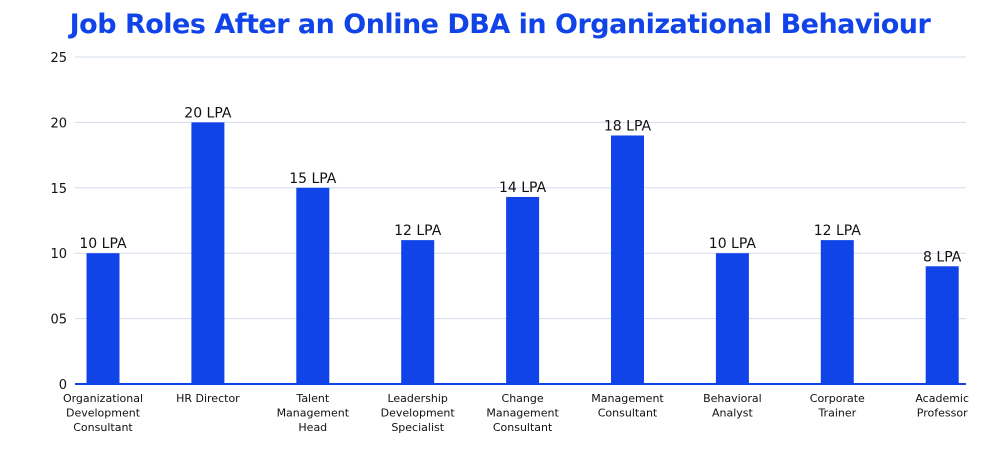 Image resolution: width=1000 pixels, height=453 pixels. What do you see at coordinates (942, 406) in the screenshot?
I see `x-category-label: Academic Professor` at bounding box center [942, 406].